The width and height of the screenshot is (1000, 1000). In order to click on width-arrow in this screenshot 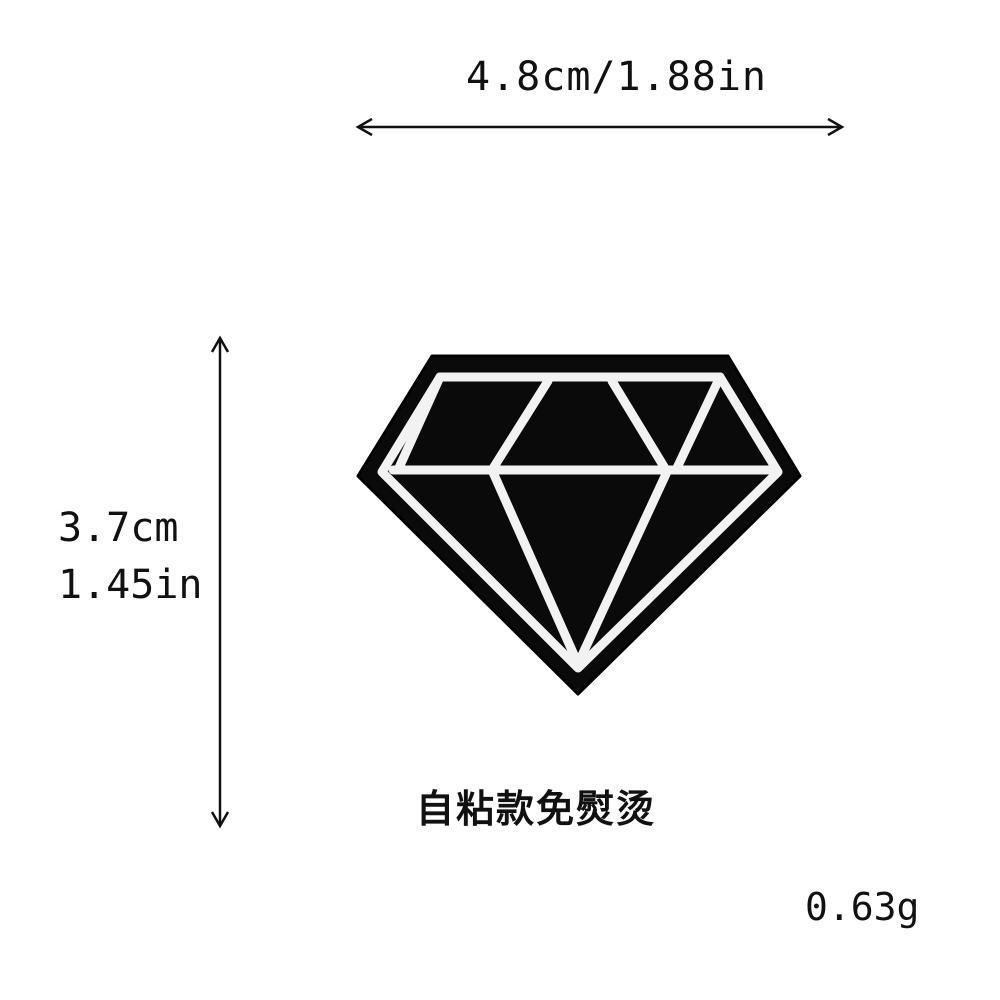, I will do `click(600, 127)`.